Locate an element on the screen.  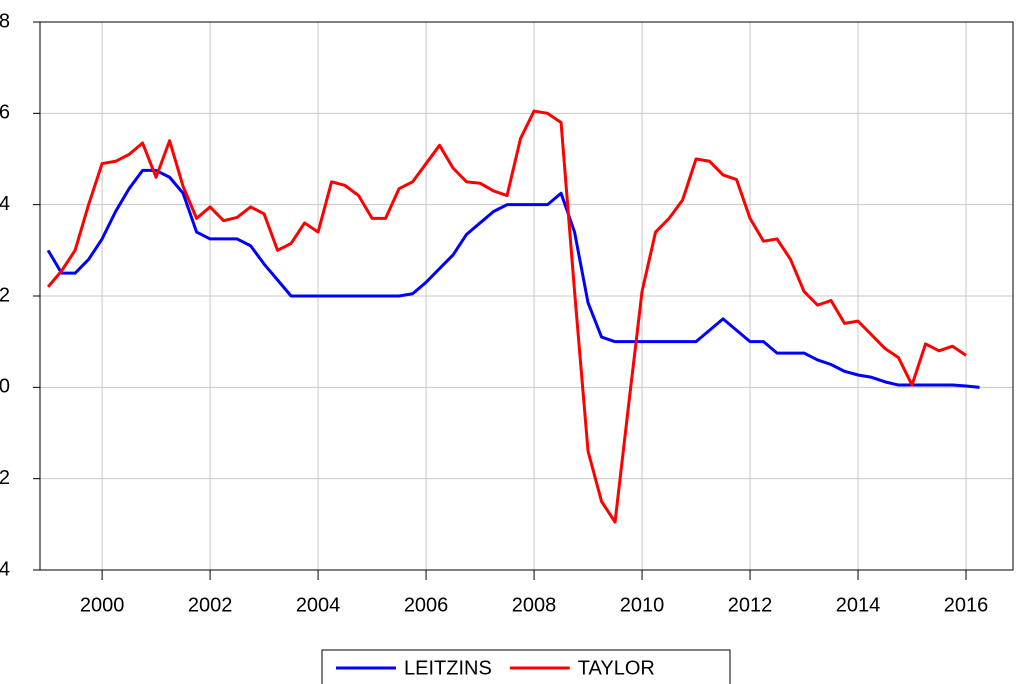
y-tick-label: -2 is located at coordinates (5, 478).